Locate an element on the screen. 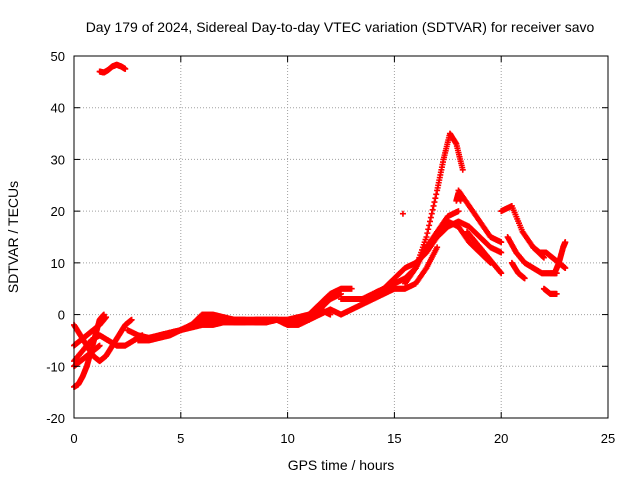 The height and width of the screenshot is (480, 640). series-peak-arc is located at coordinates (434, 208).